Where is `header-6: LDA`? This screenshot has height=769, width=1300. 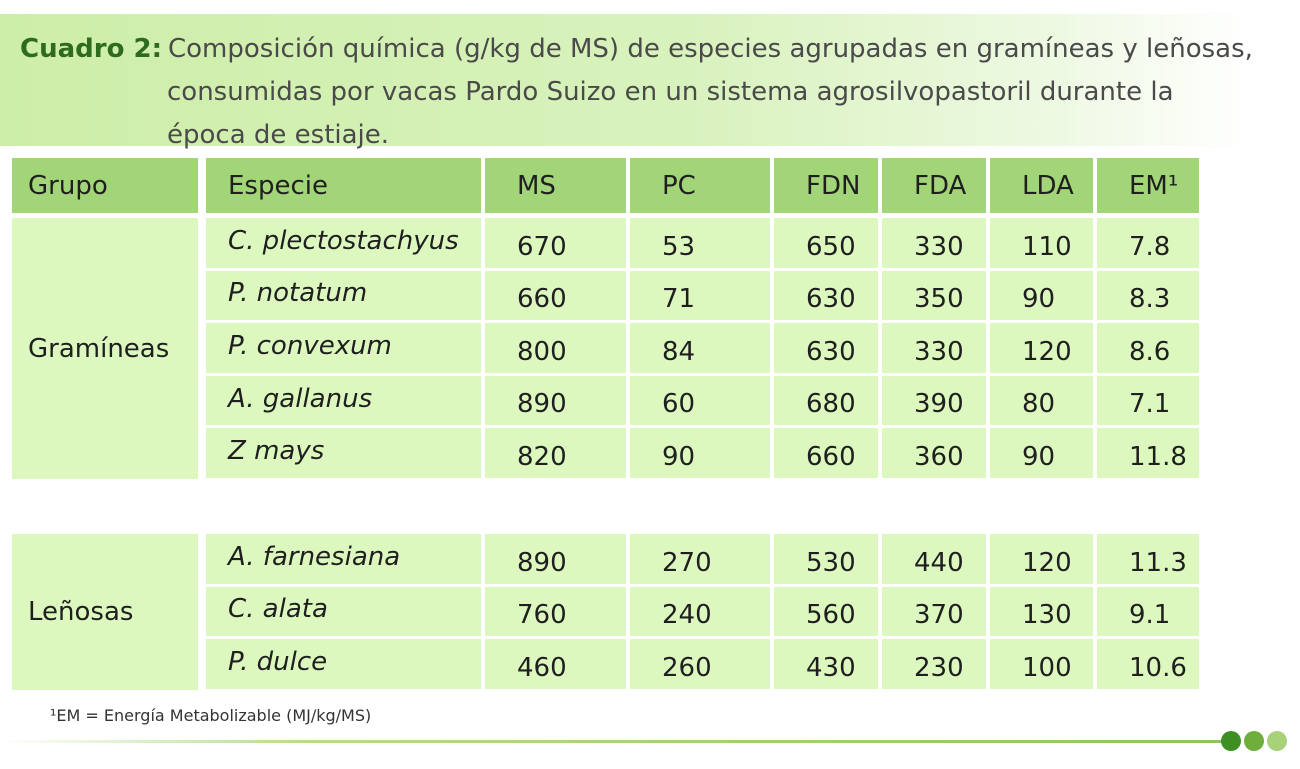 header-6: LDA is located at coordinates (1041, 185).